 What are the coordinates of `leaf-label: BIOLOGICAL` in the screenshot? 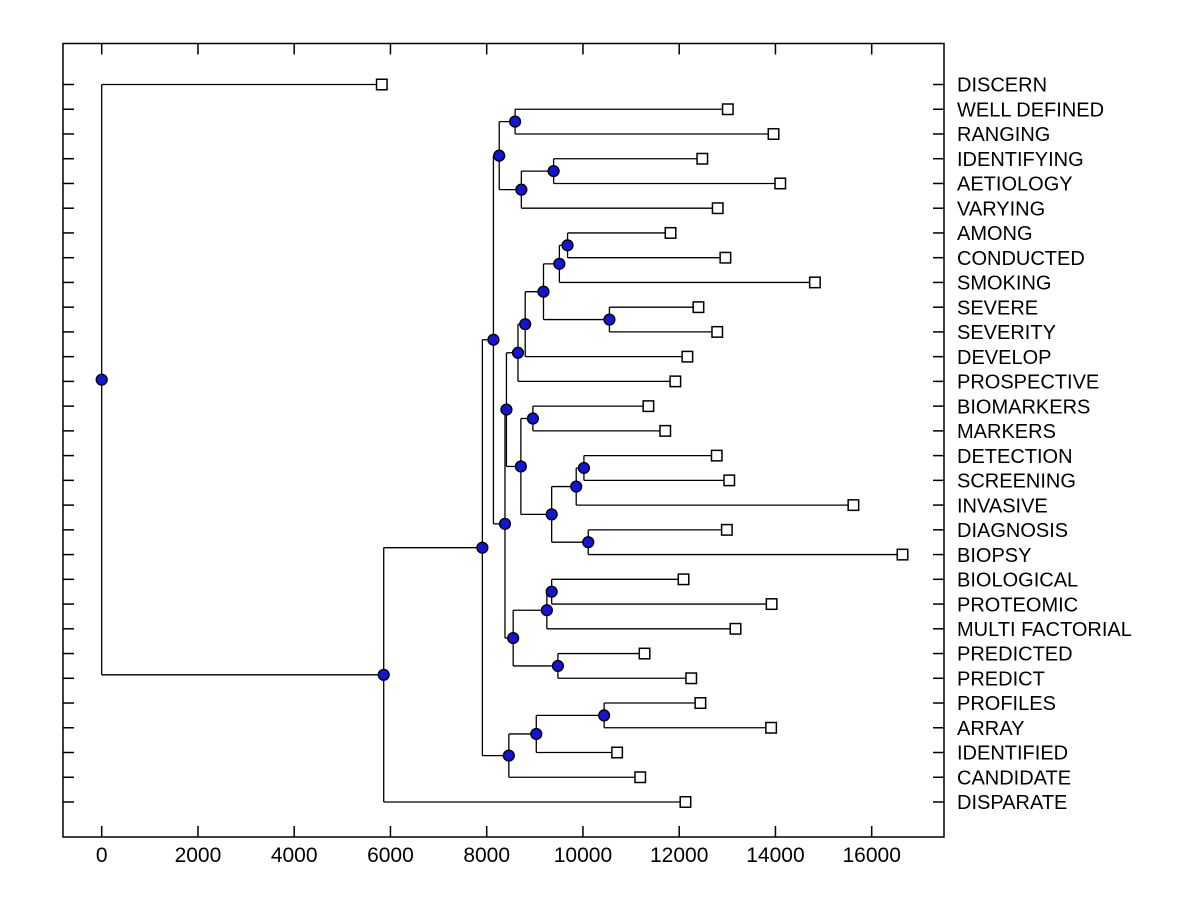 It's located at (1017, 581).